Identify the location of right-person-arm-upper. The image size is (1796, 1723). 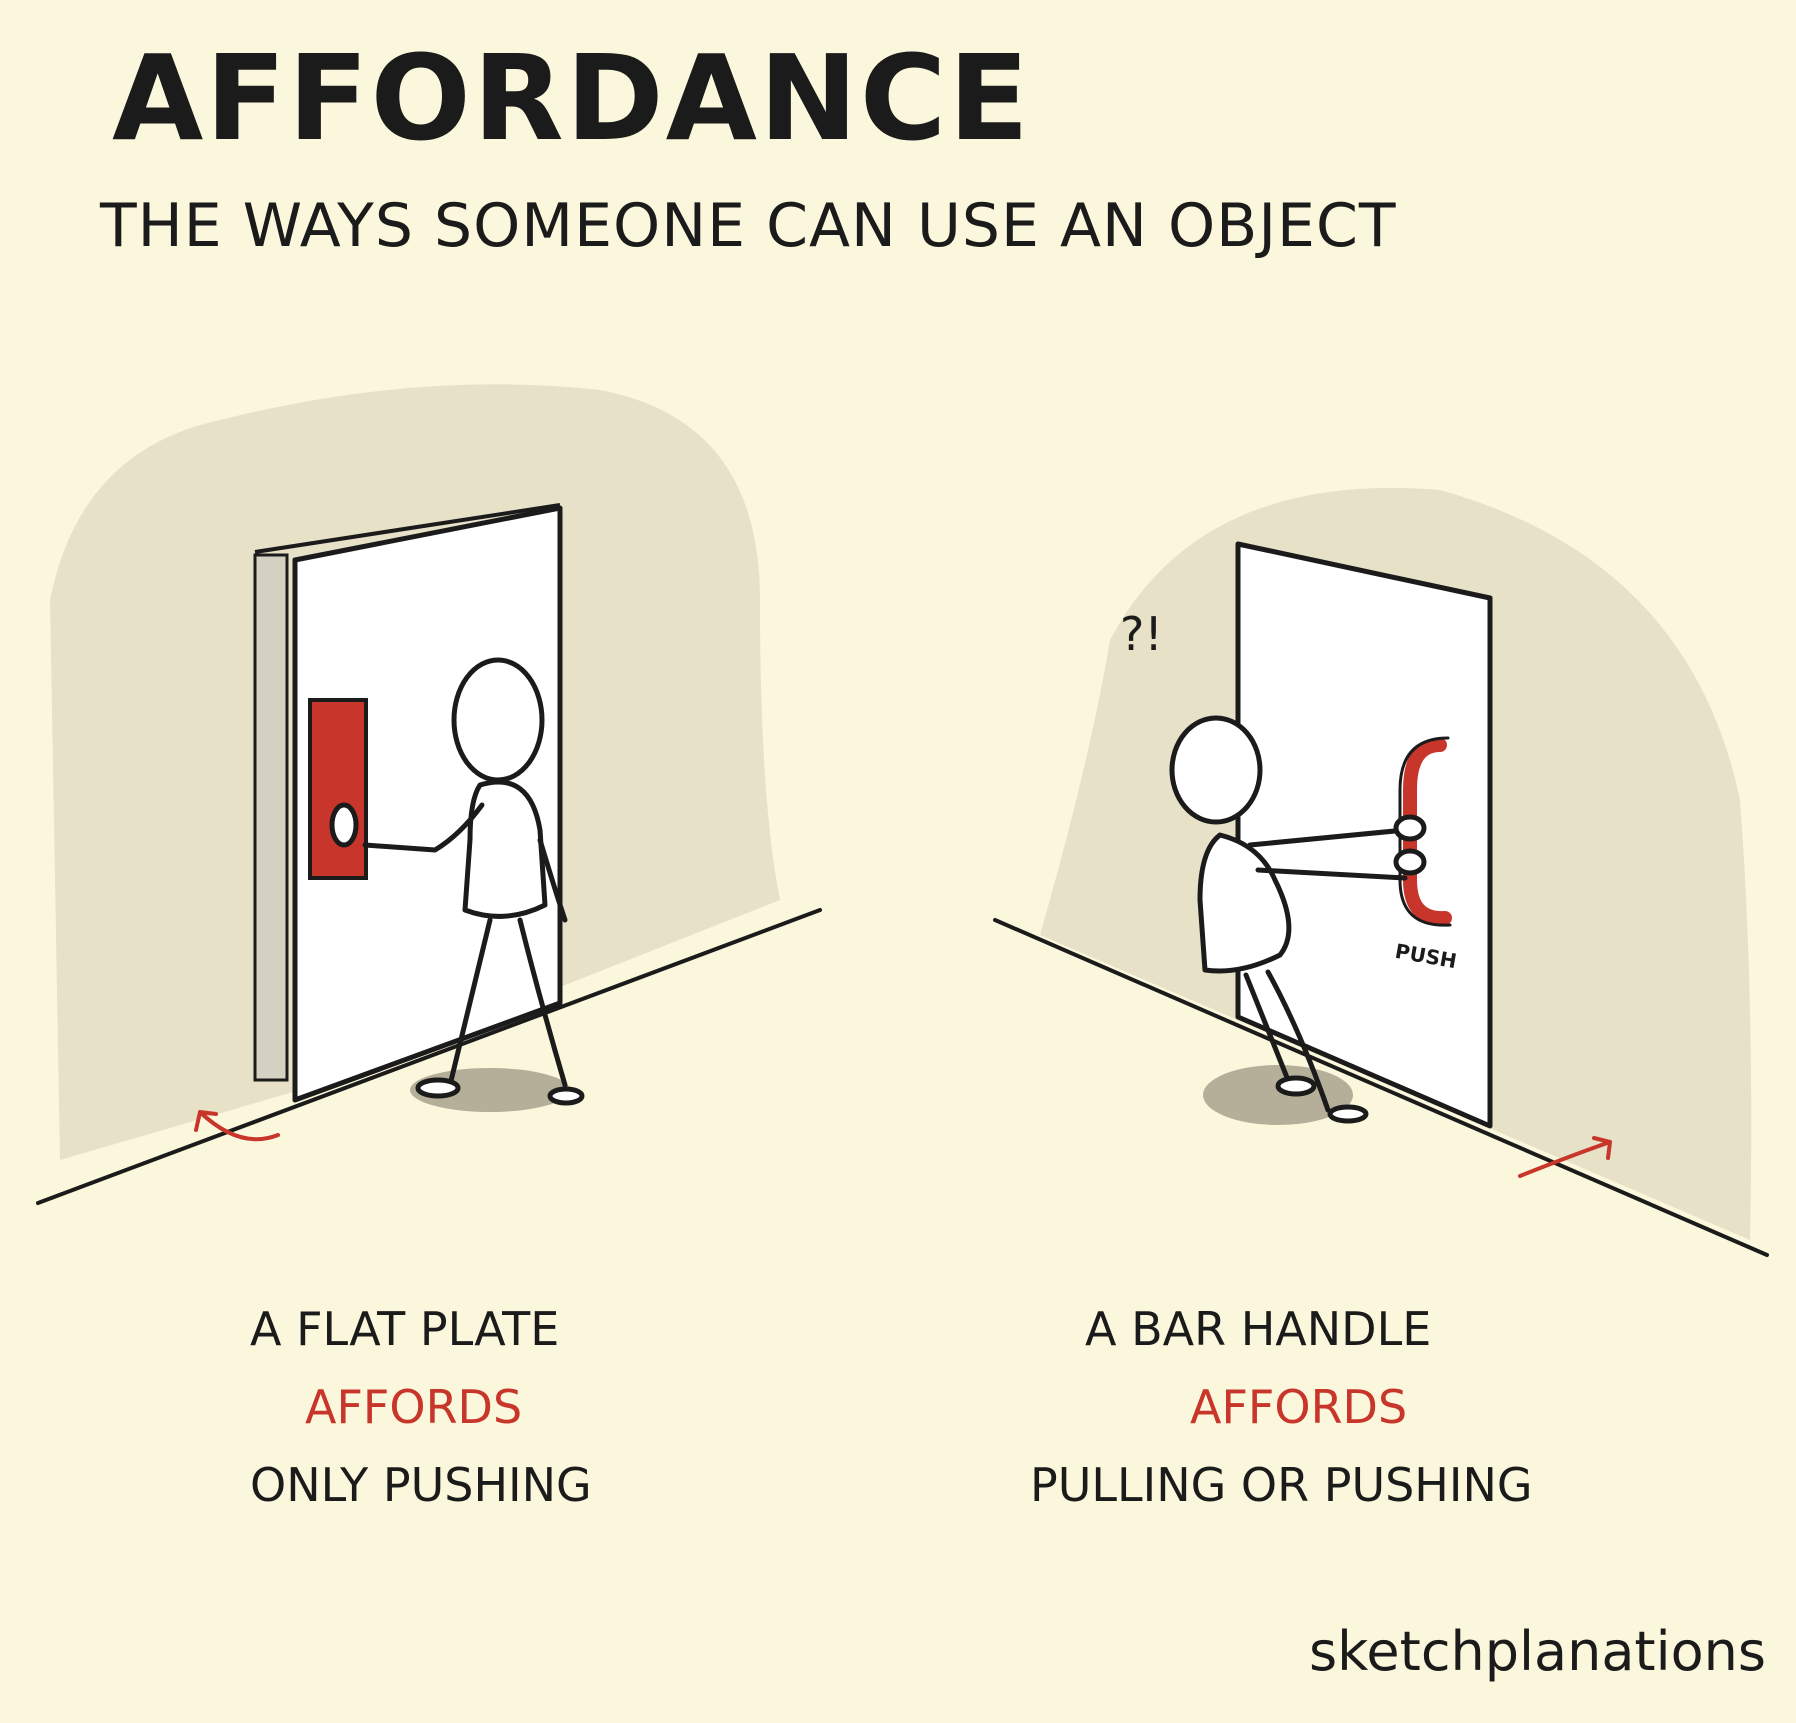
(1327, 837).